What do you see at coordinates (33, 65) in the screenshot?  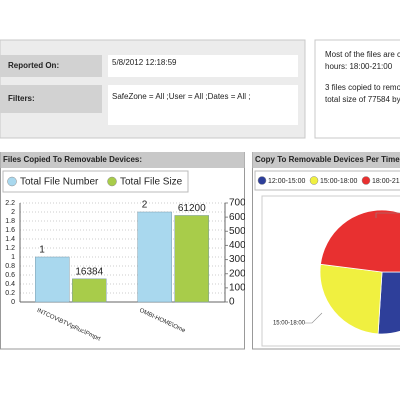 I see `field-label: Reported On:` at bounding box center [33, 65].